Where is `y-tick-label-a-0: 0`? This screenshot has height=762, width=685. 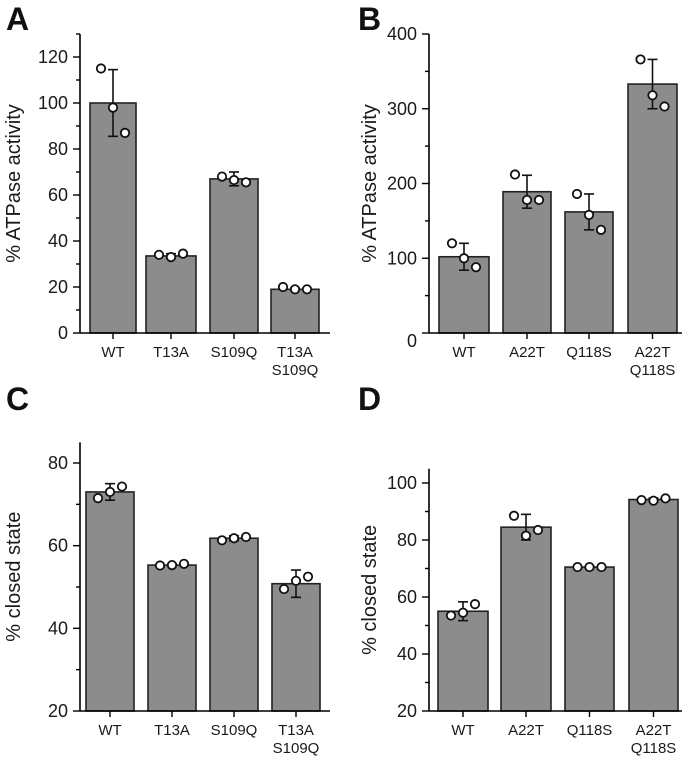 y-tick-label-a-0: 0 is located at coordinates (63, 333).